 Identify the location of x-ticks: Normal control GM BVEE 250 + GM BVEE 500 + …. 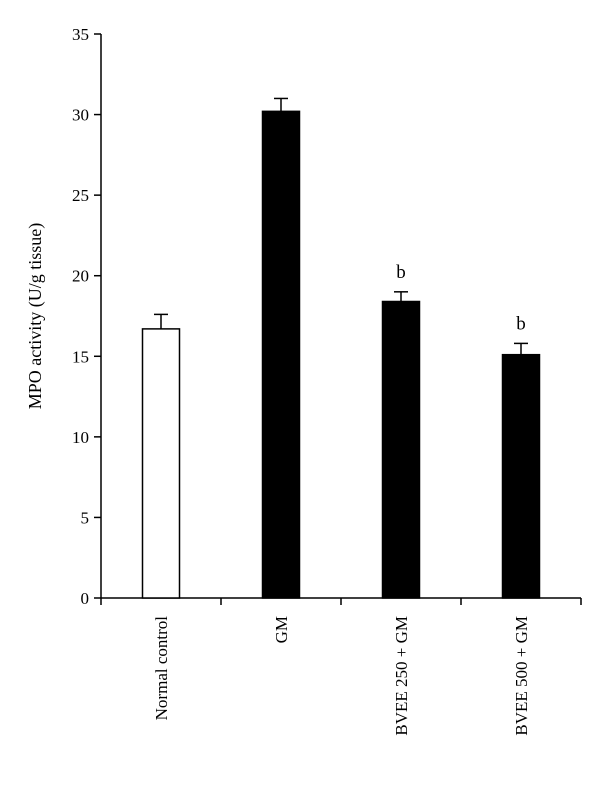
(341, 667).